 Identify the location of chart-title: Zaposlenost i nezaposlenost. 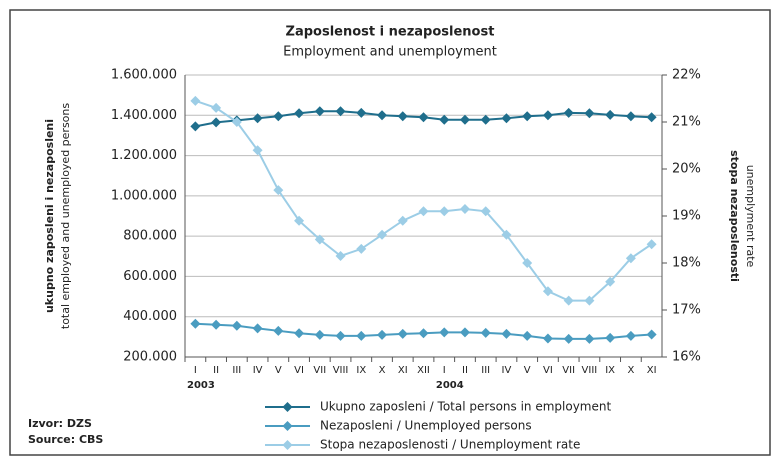
(390, 32).